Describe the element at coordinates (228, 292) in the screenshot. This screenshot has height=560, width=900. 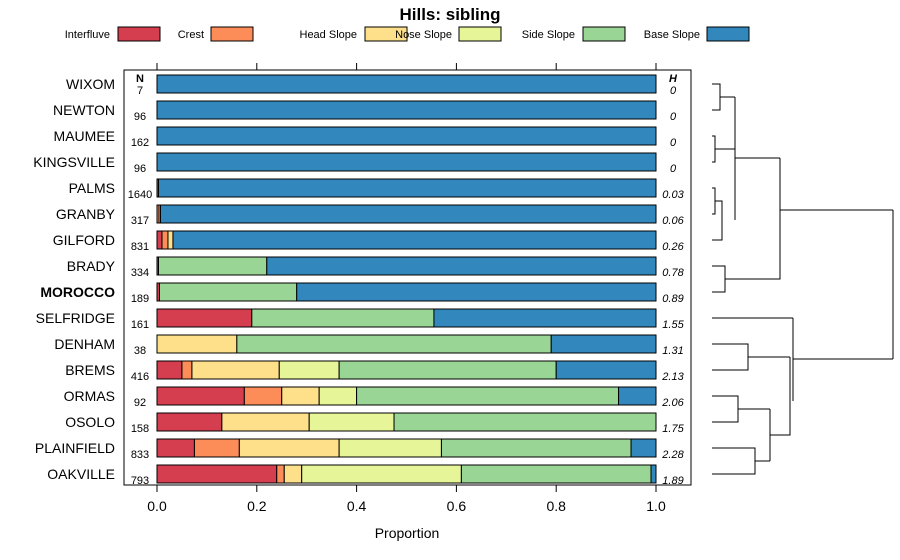
I see `bar-morocco-side-slope` at that location.